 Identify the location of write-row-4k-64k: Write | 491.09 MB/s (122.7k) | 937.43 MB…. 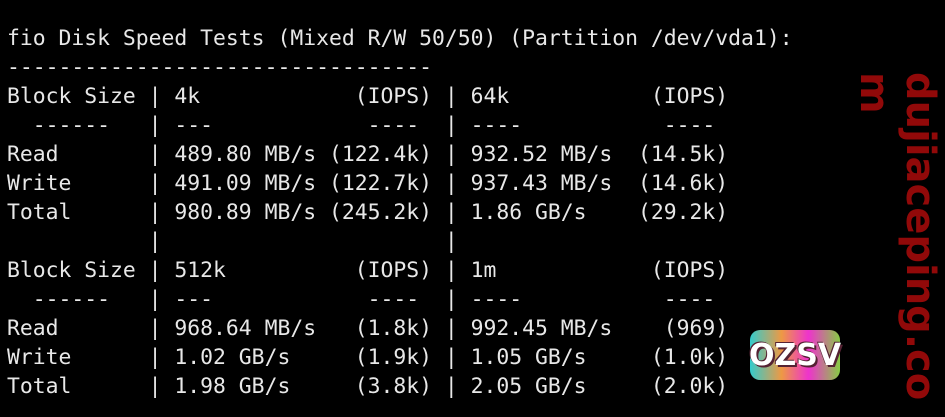
(368, 183).